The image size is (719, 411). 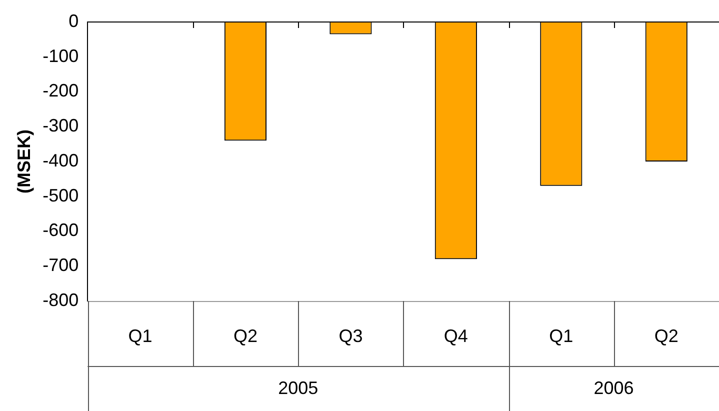 I want to click on y-tick-label: -200, so click(x=60, y=90).